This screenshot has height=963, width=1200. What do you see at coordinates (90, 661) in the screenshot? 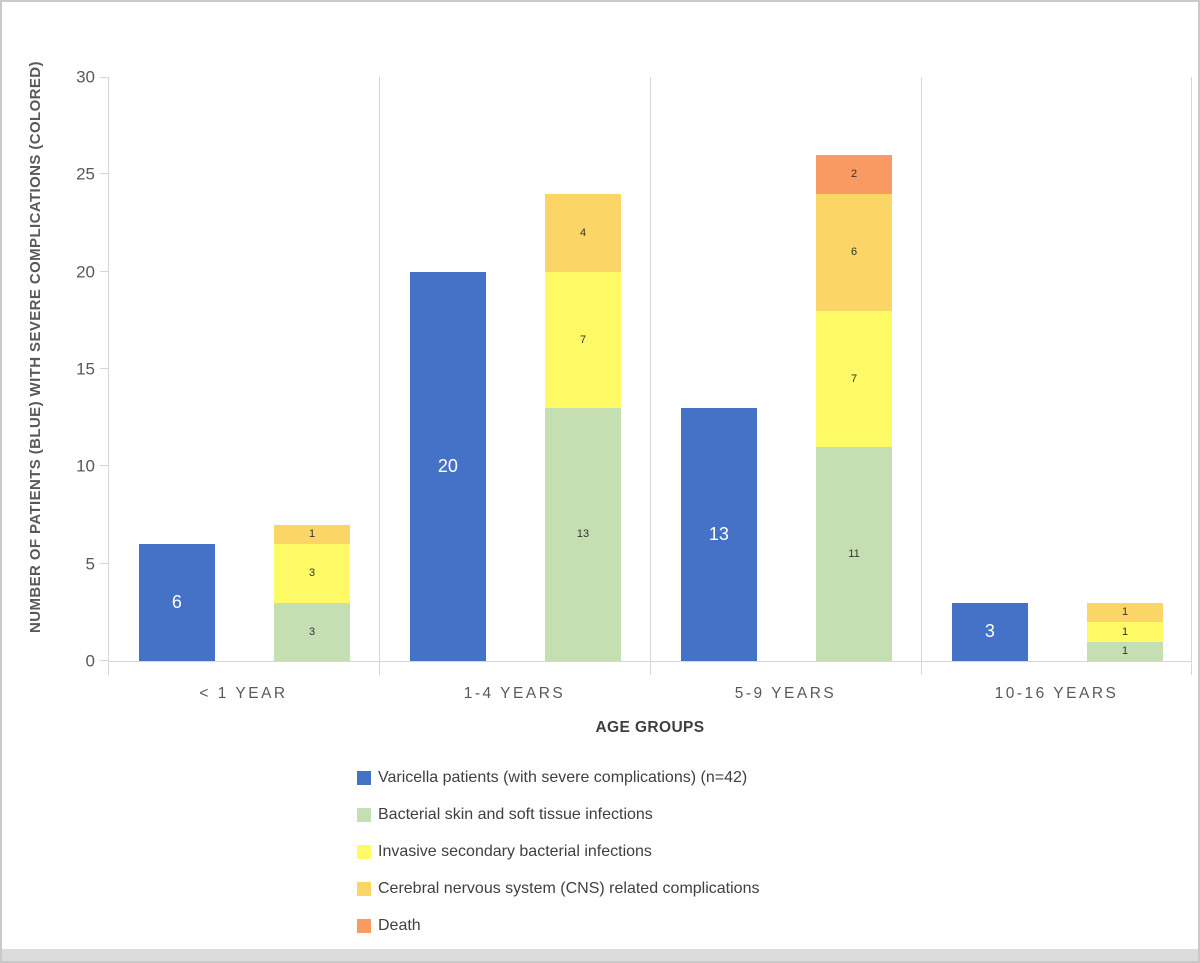
I see `y-tick-label: 0` at bounding box center [90, 661].